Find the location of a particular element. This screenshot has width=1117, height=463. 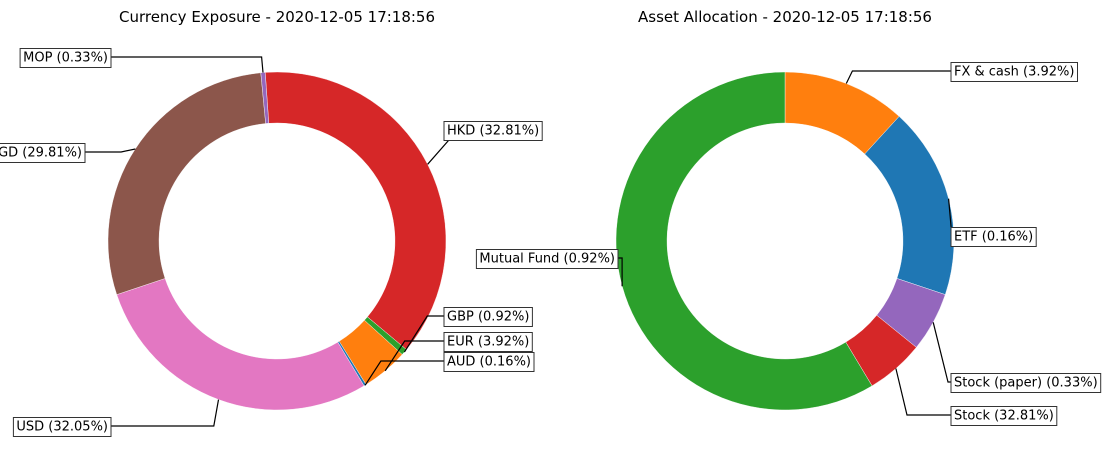

leader-line-stock is located at coordinates (923, 392).